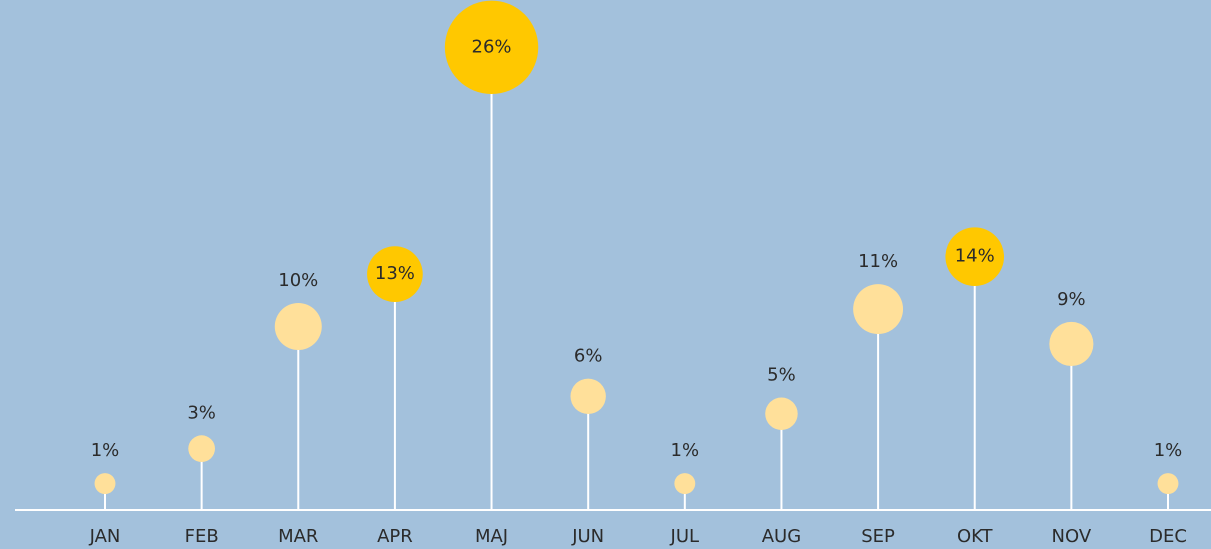  I want to click on value-label: 14%, so click(975, 256).